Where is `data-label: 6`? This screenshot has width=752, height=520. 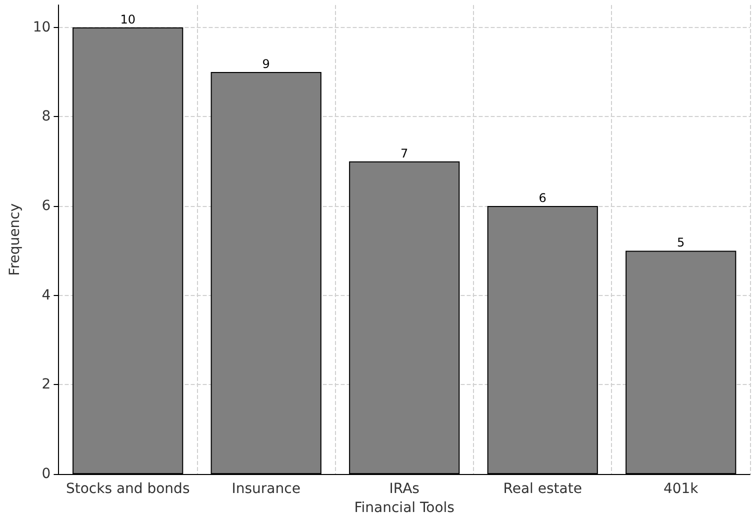 data-label: 6 is located at coordinates (542, 198).